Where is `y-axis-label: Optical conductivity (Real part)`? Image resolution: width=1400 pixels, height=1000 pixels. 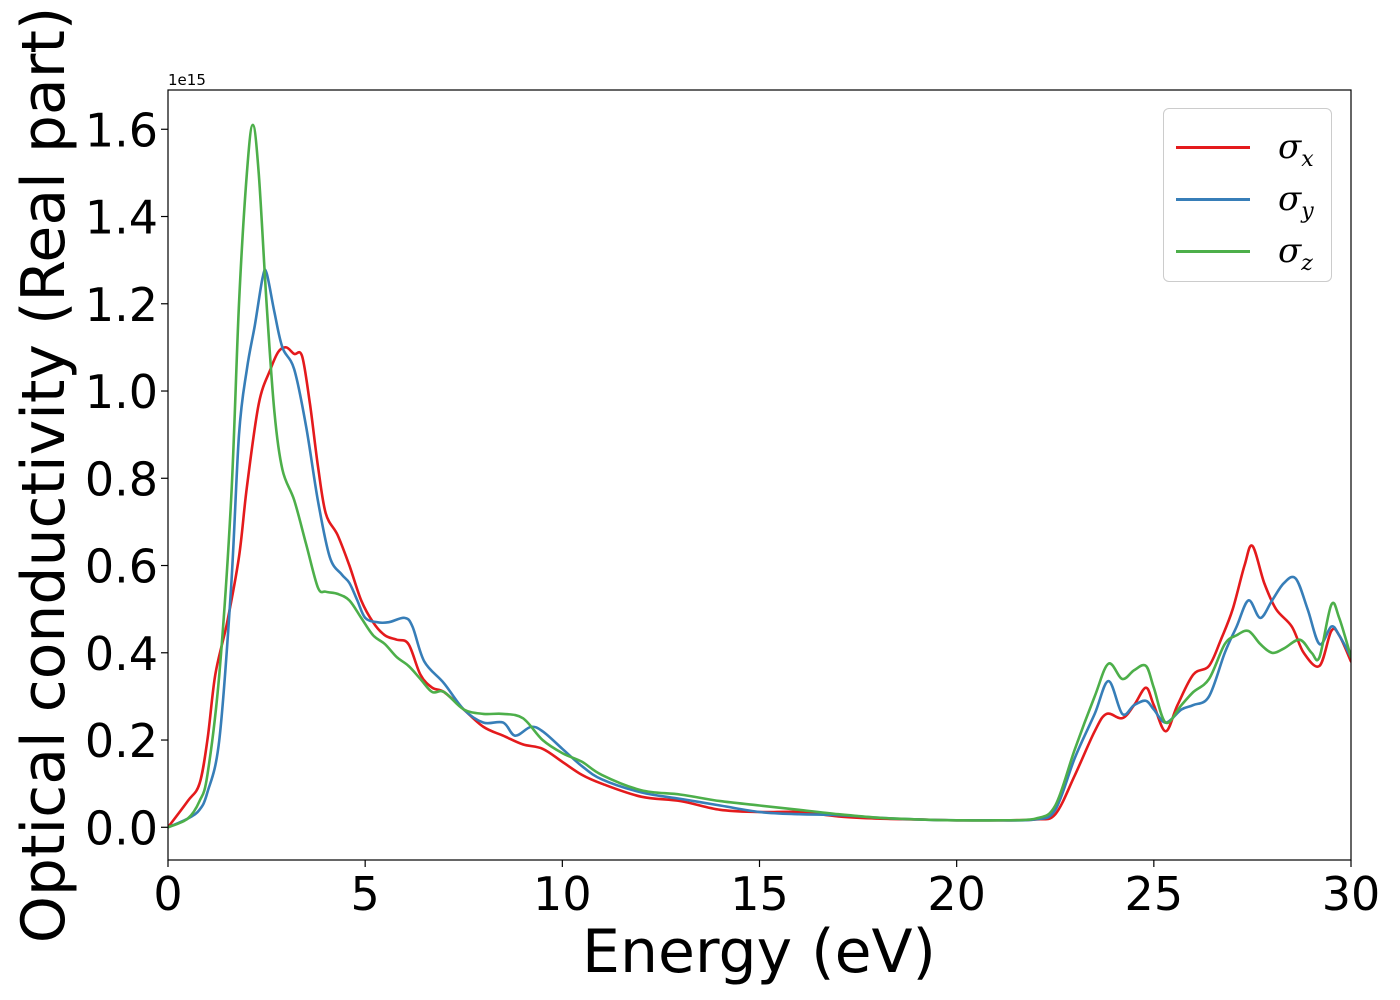 y-axis-label: Optical conductivity (Real part) is located at coordinates (44, 475).